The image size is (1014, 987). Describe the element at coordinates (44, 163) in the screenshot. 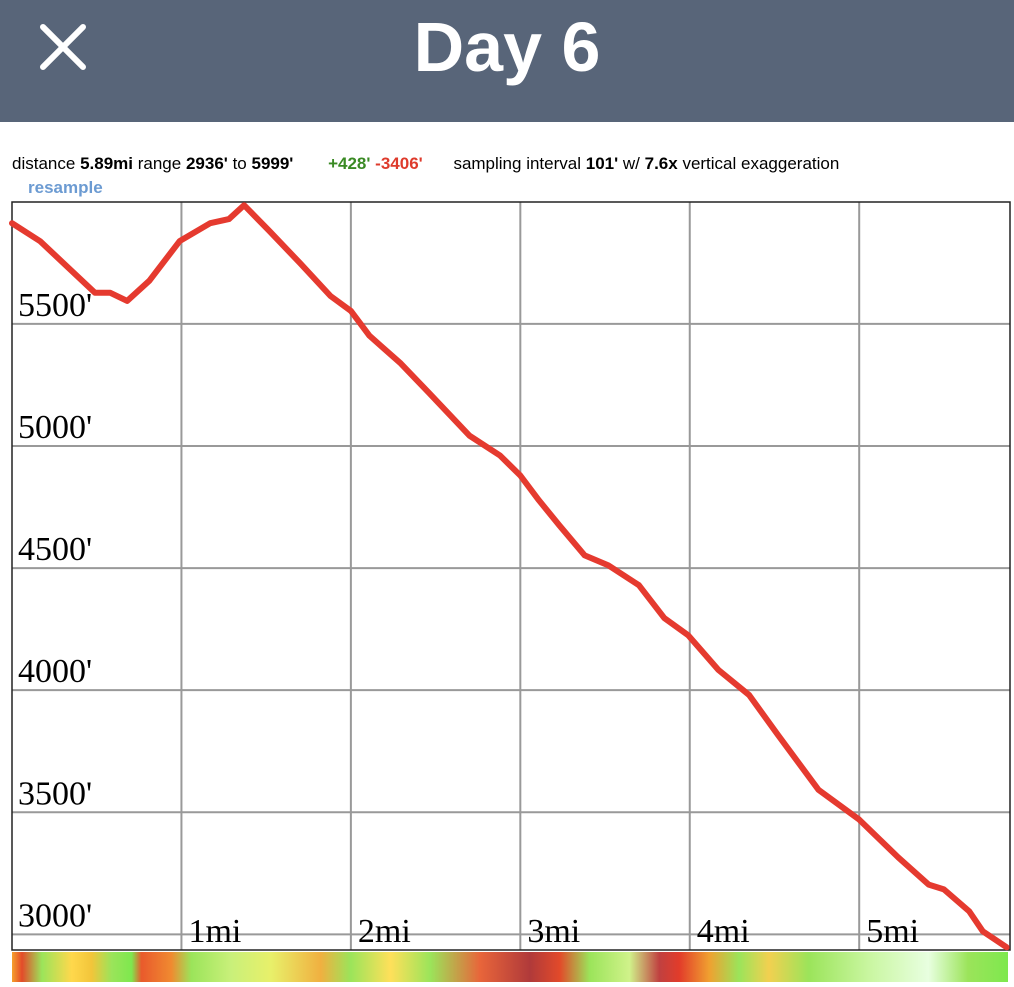

I see `label: distance` at that location.